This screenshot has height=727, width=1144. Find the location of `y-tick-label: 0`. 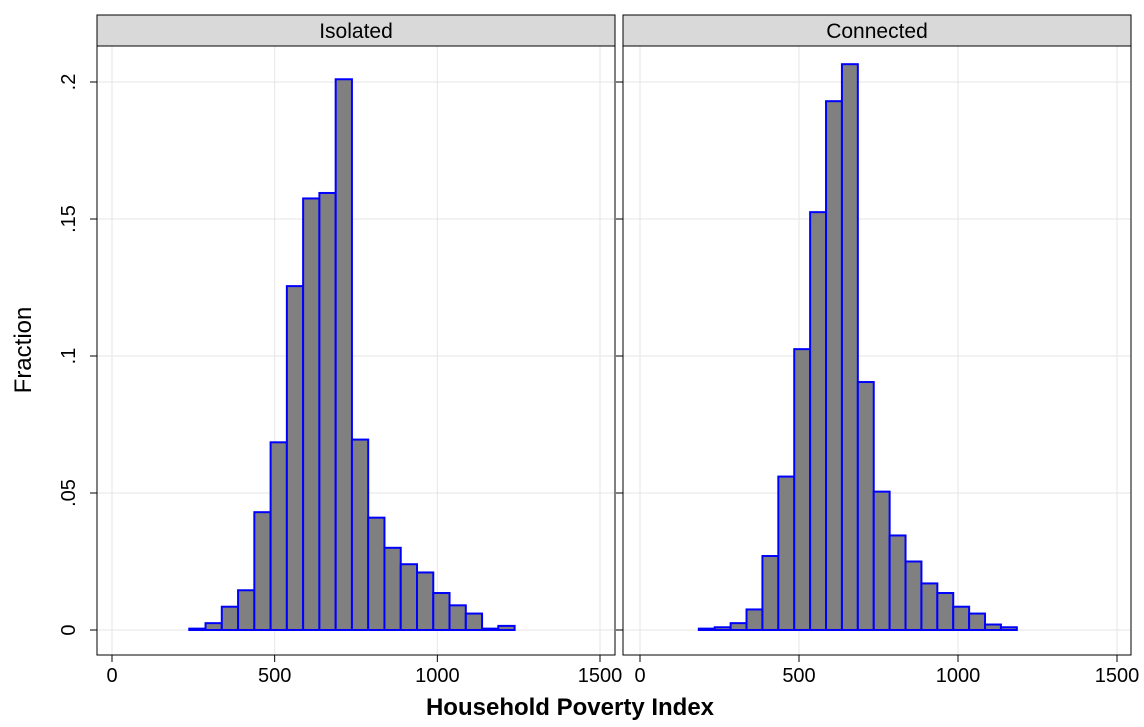

y-tick-label: 0 is located at coordinates (69, 629).